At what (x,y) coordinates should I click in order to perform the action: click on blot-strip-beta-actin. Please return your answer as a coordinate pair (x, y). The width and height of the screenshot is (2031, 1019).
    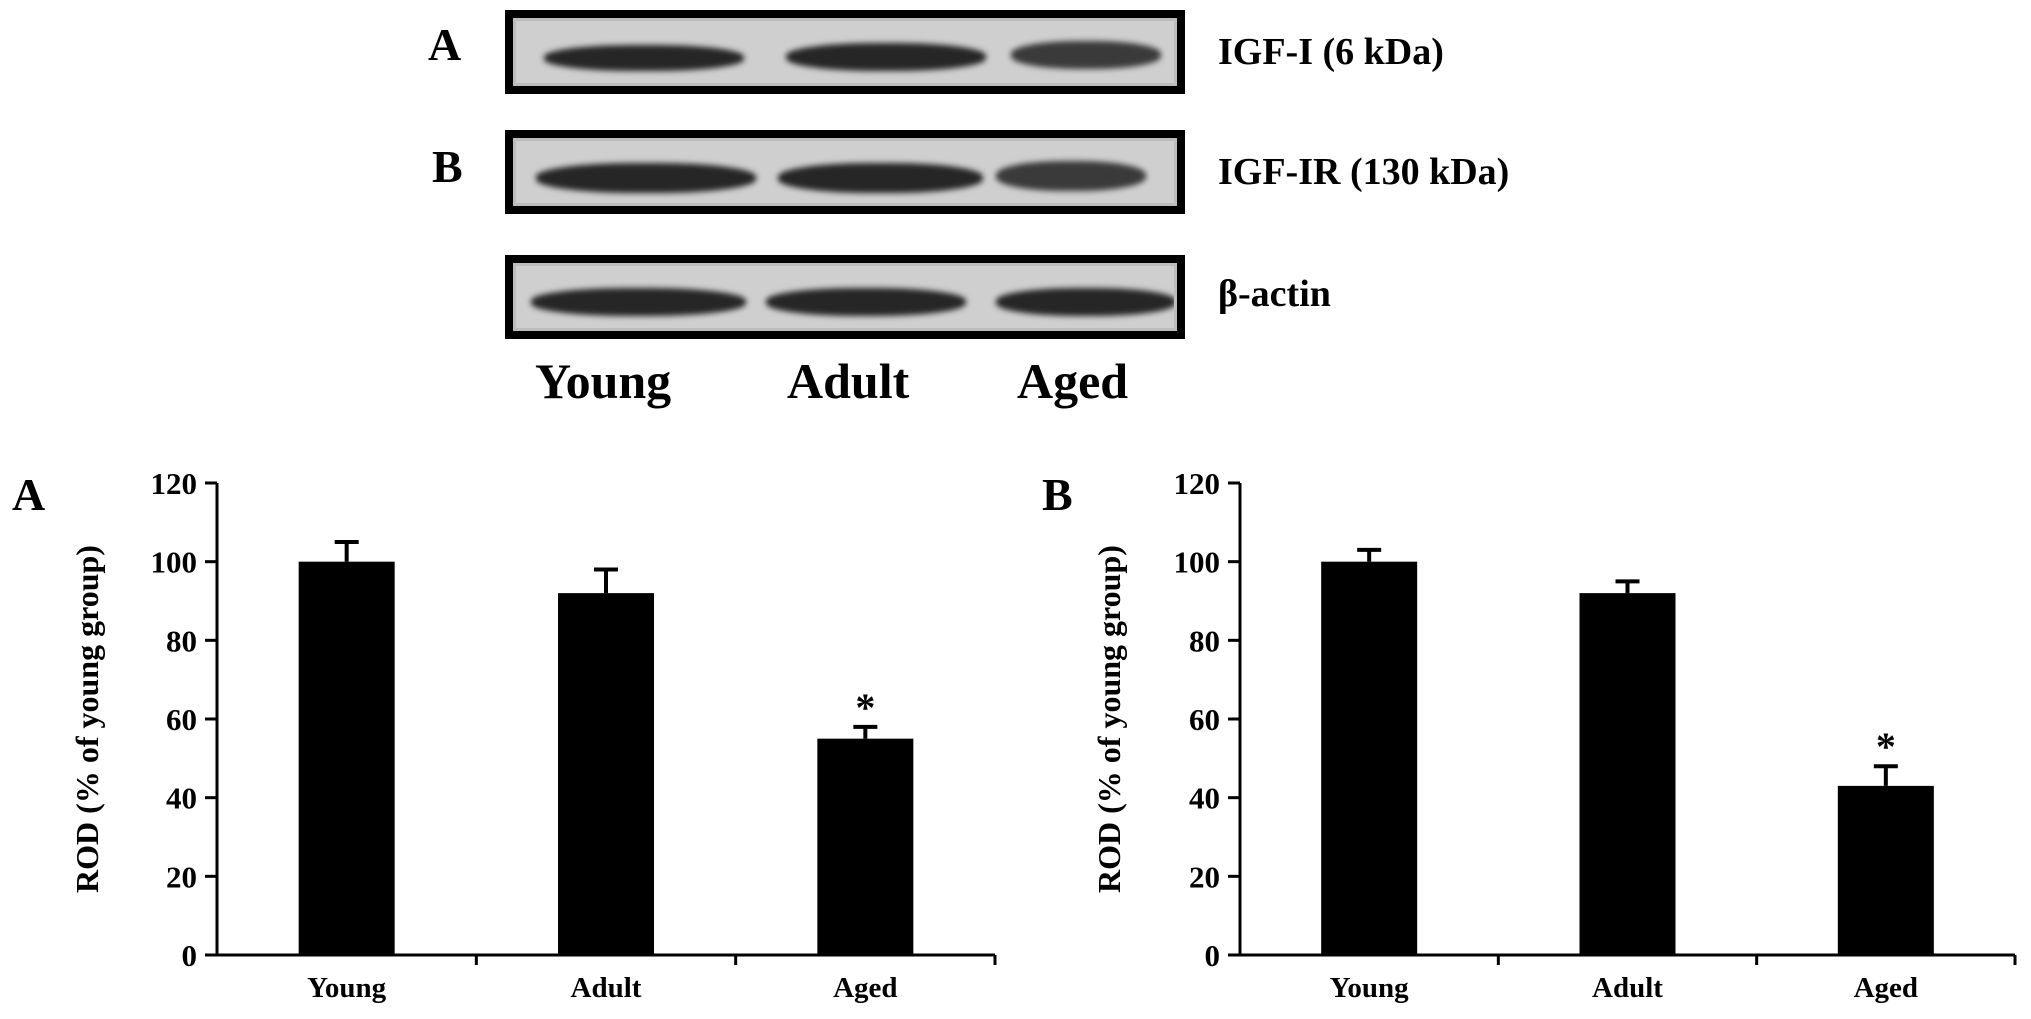
    Looking at the image, I should click on (845, 297).